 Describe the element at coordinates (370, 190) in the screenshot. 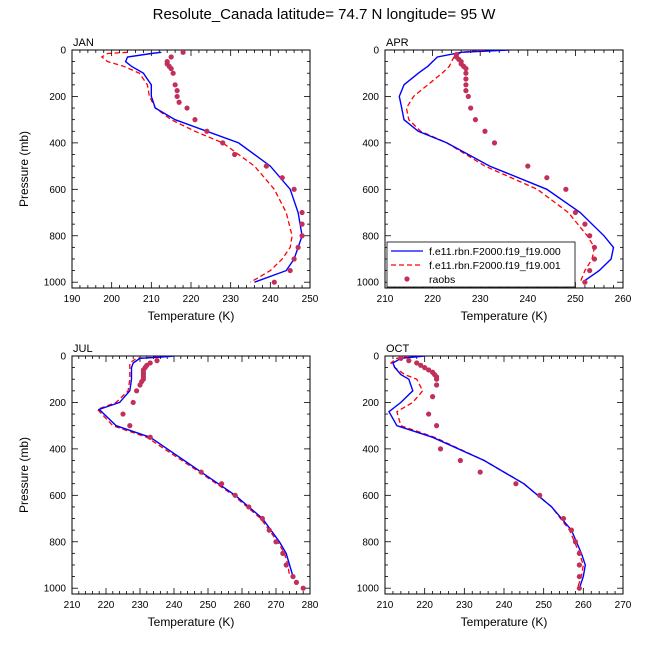

I see `y-tick-label: 600` at that location.